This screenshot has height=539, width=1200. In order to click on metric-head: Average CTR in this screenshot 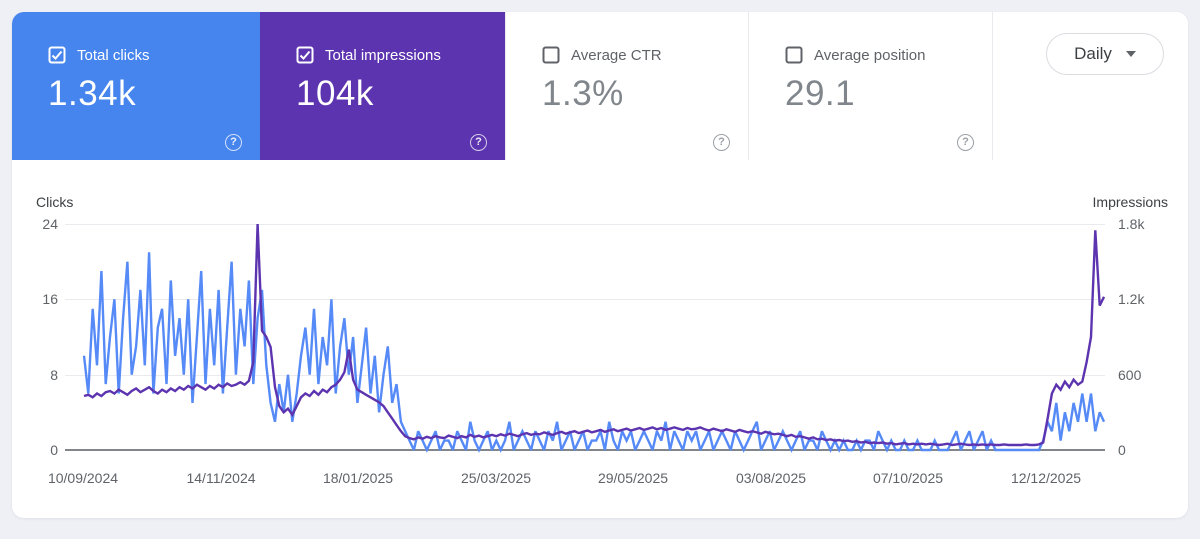, I will do `click(602, 55)`.